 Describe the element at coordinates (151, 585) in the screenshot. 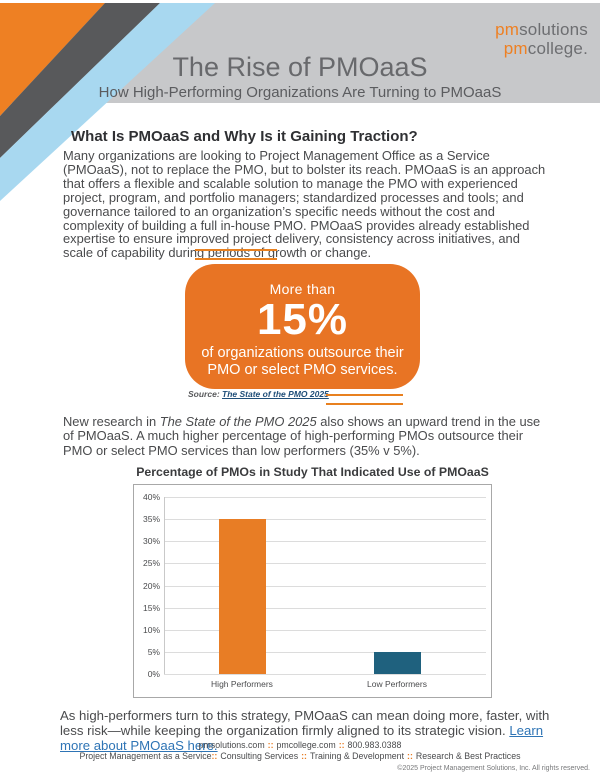

I see `y-axis-tick-label: 20%` at that location.